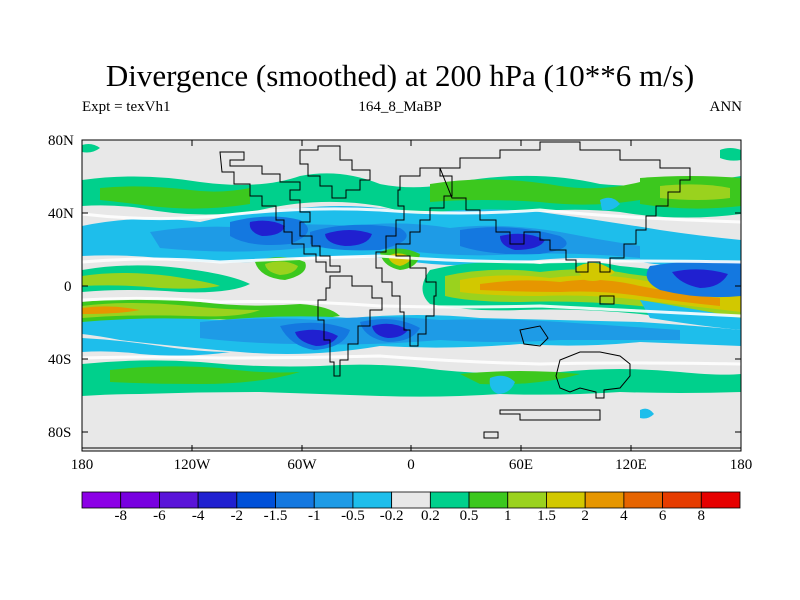 The width and height of the screenshot is (800, 600). What do you see at coordinates (631, 465) in the screenshot?
I see `x-label-120e: 120E` at bounding box center [631, 465].